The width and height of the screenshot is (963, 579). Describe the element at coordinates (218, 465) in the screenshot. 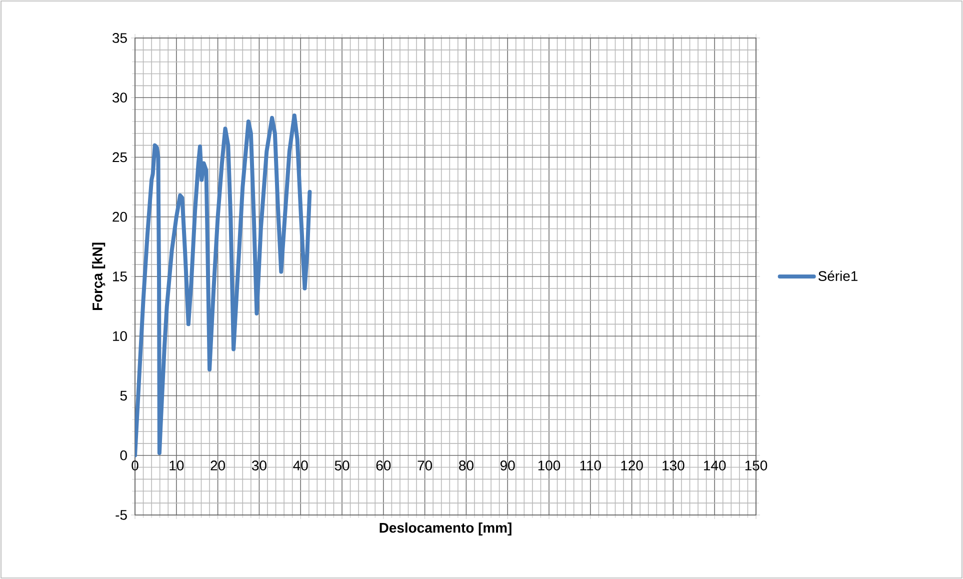

I see `x-tick-label: 20` at that location.